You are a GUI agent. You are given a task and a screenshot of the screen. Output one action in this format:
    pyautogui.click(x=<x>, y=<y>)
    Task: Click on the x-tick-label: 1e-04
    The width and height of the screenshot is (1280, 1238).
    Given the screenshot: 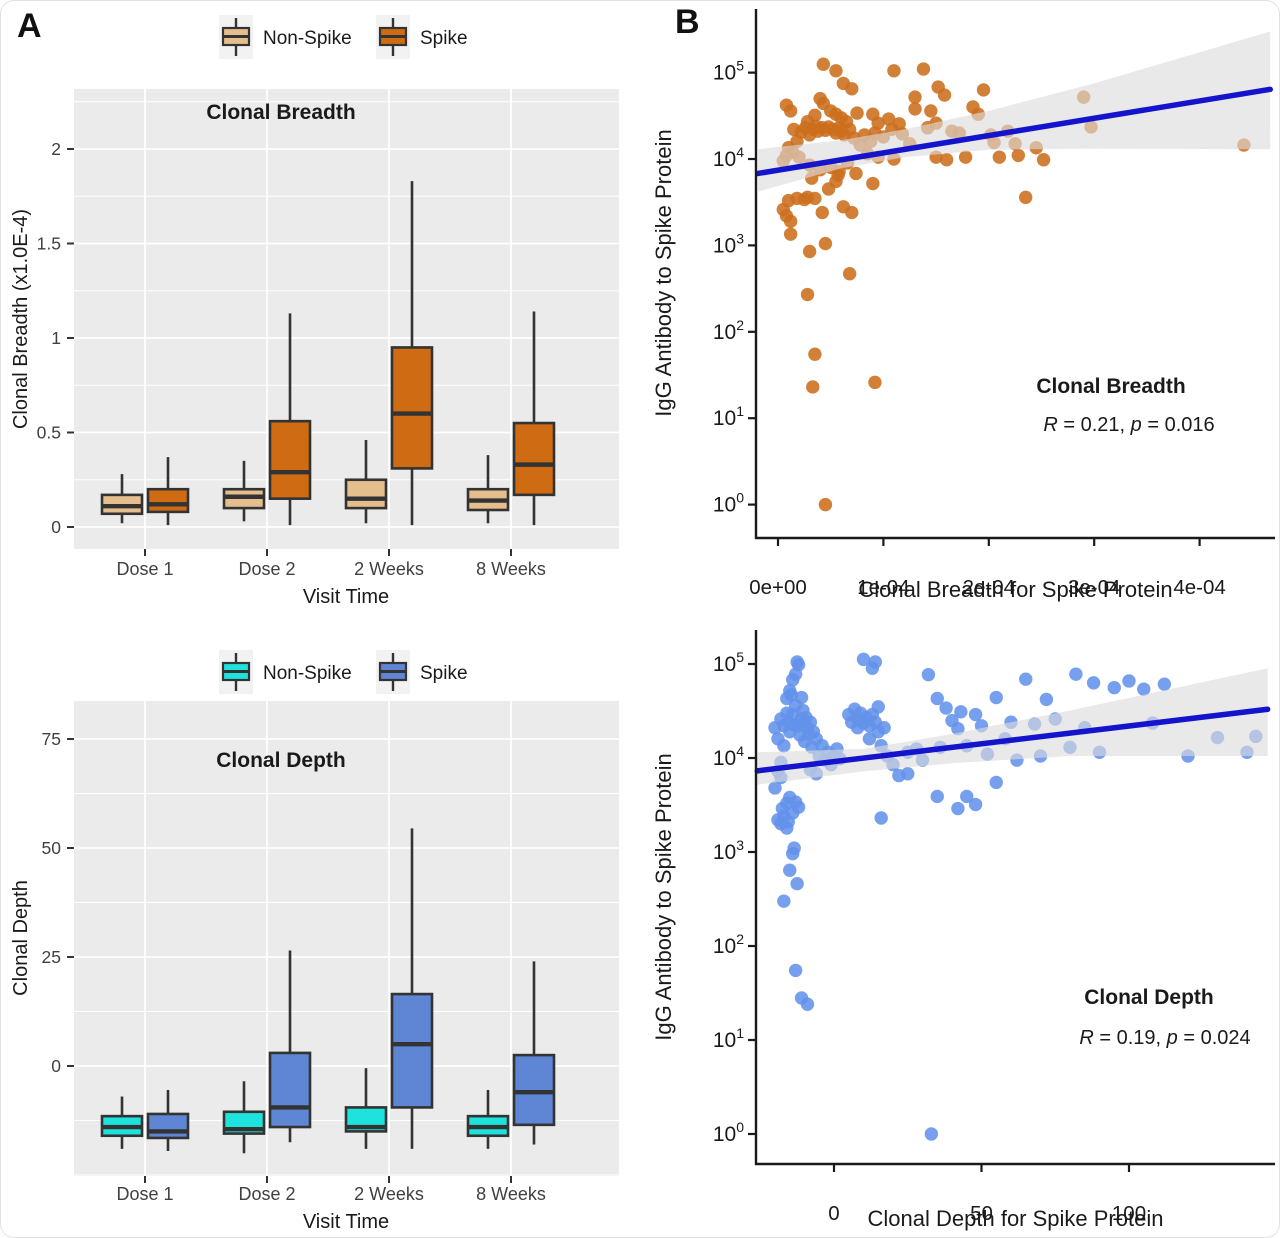 What is the action you would take?
    pyautogui.click(x=883, y=587)
    